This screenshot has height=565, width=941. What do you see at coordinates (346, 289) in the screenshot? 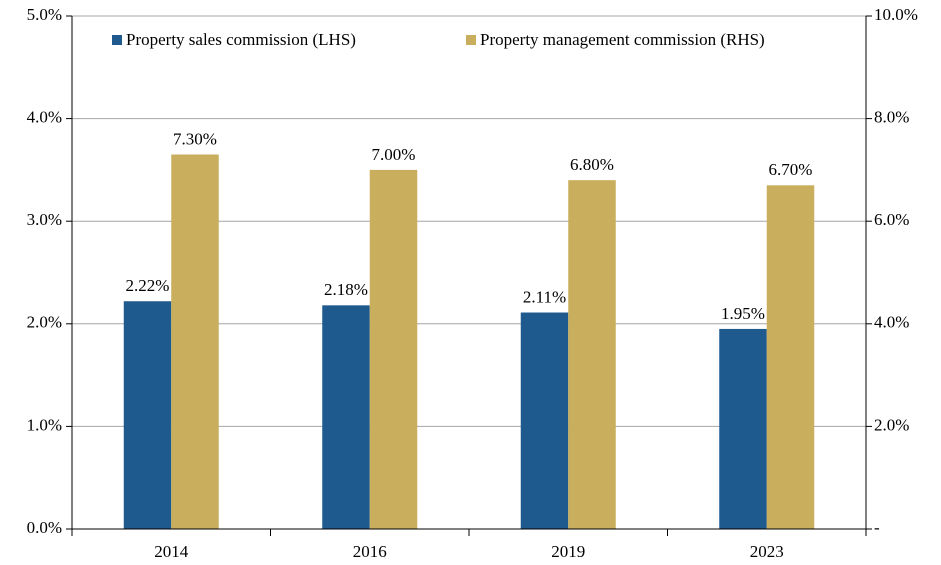
I see `value-label: 2.18%` at bounding box center [346, 289].